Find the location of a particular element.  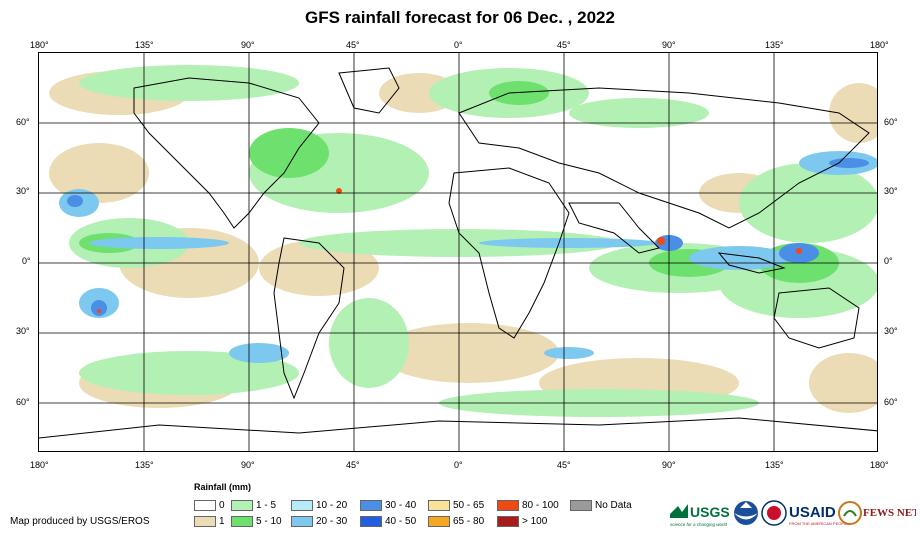

legend-label: 50 - 65 is located at coordinates (469, 505).